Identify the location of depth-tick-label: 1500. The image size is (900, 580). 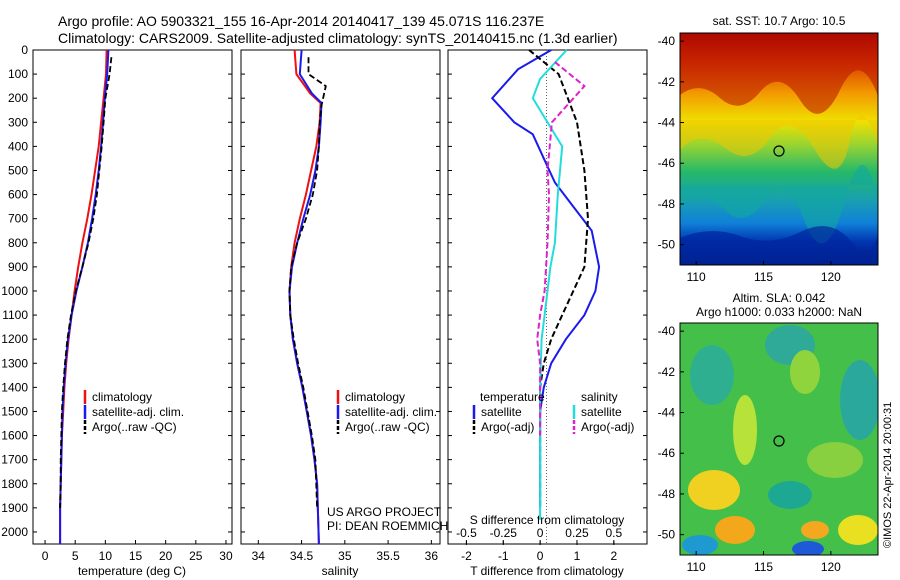
(14, 411).